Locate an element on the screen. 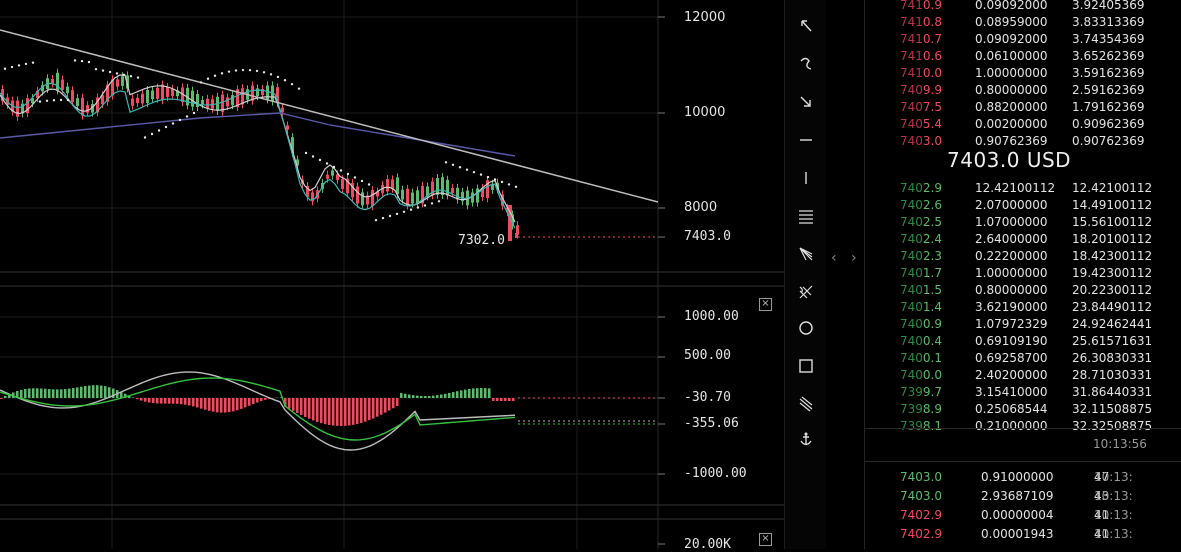 This screenshot has height=552, width=1181. amount: 1.00000000 is located at coordinates (1011, 73).